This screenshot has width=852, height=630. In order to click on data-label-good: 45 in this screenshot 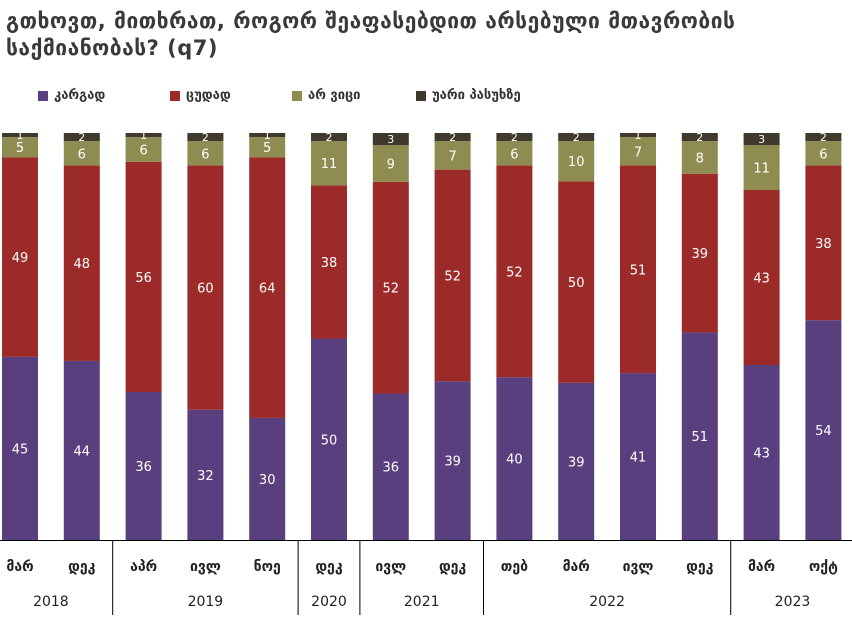, I will do `click(20, 449)`.